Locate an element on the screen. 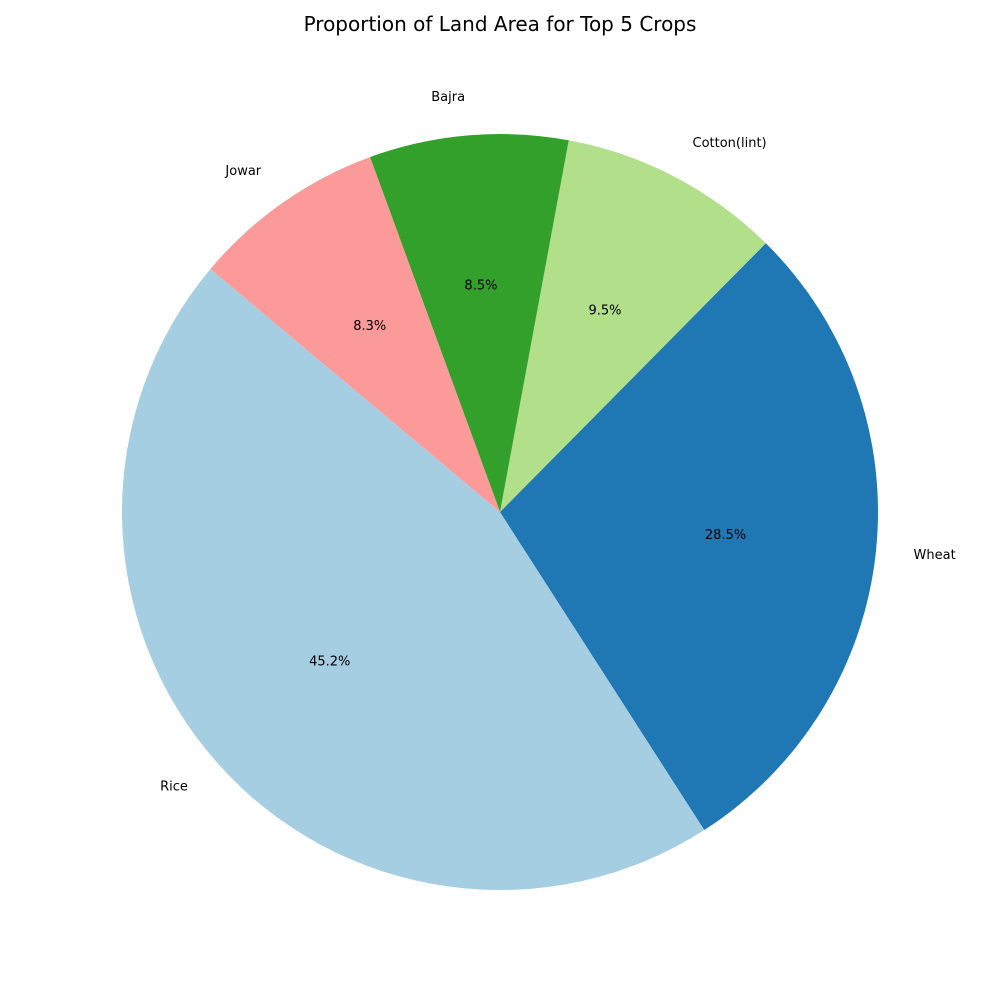  pie-category-label: Wheat is located at coordinates (935, 555).